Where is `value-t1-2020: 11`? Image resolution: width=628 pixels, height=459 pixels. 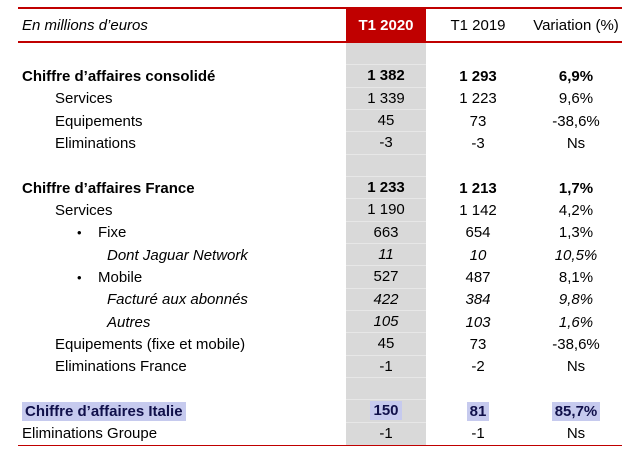 value-t1-2020: 11 is located at coordinates (386, 255).